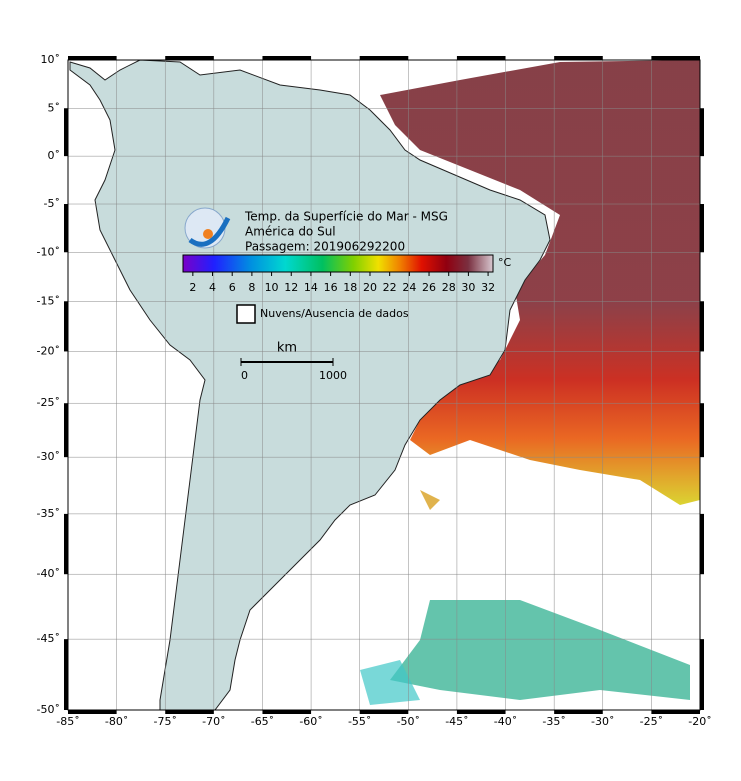 Image resolution: width=741 pixels, height=781 pixels. Describe the element at coordinates (262, 721) in the screenshot. I see `x-tick-label: -65˚` at that location.